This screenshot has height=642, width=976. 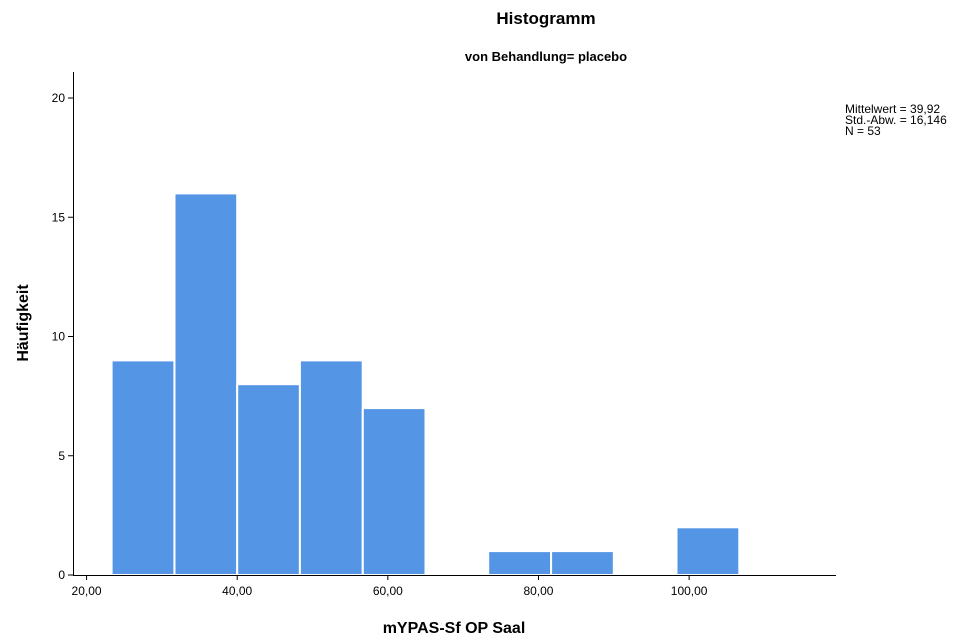 I want to click on stats-mean: Mittelwert = 39,92, so click(x=893, y=109).